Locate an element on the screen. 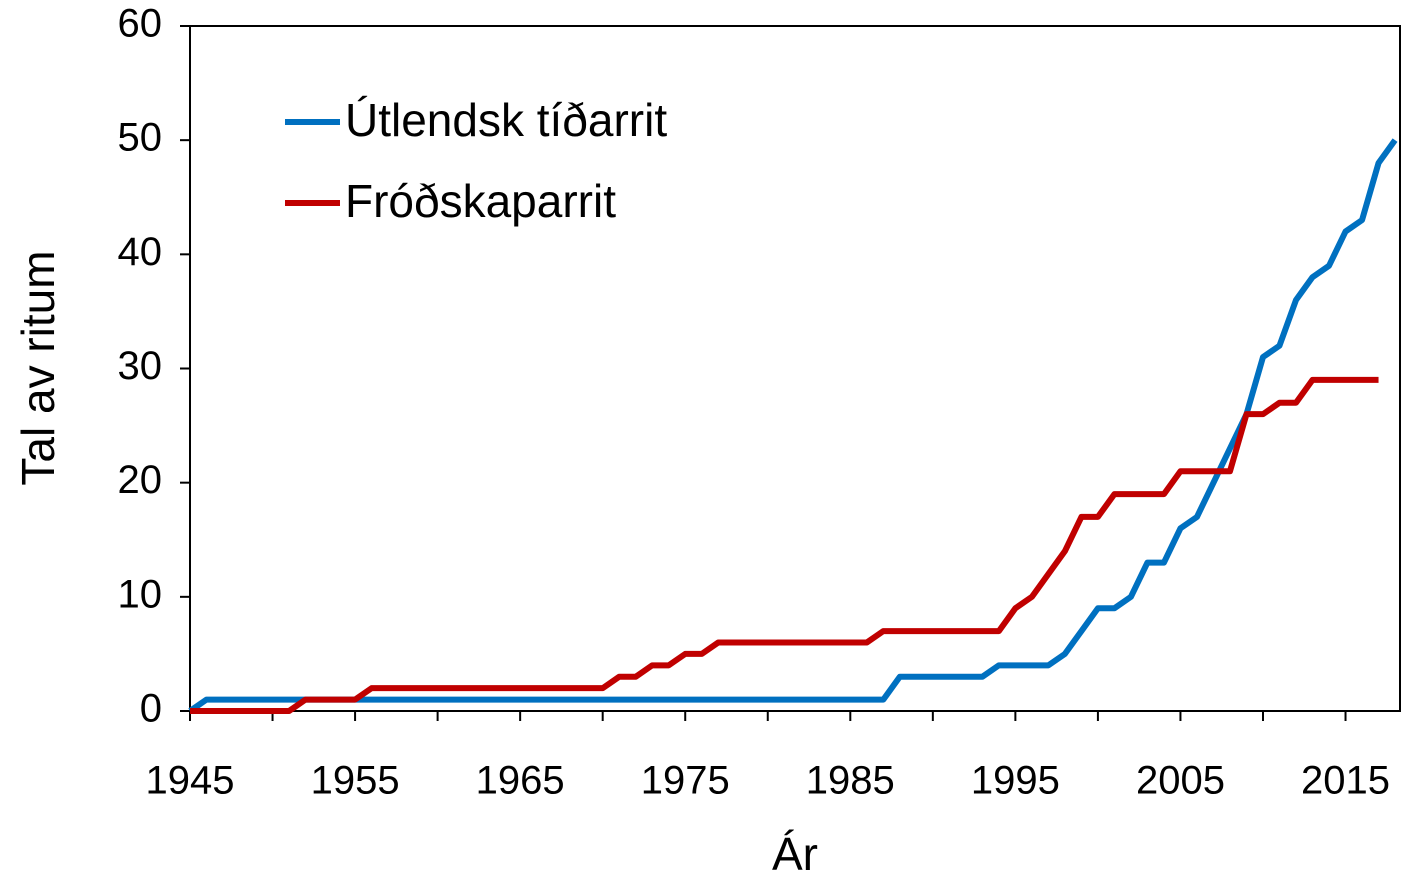 Image resolution: width=1406 pixels, height=884 pixels. x-tick-label: 1975 is located at coordinates (685, 781).